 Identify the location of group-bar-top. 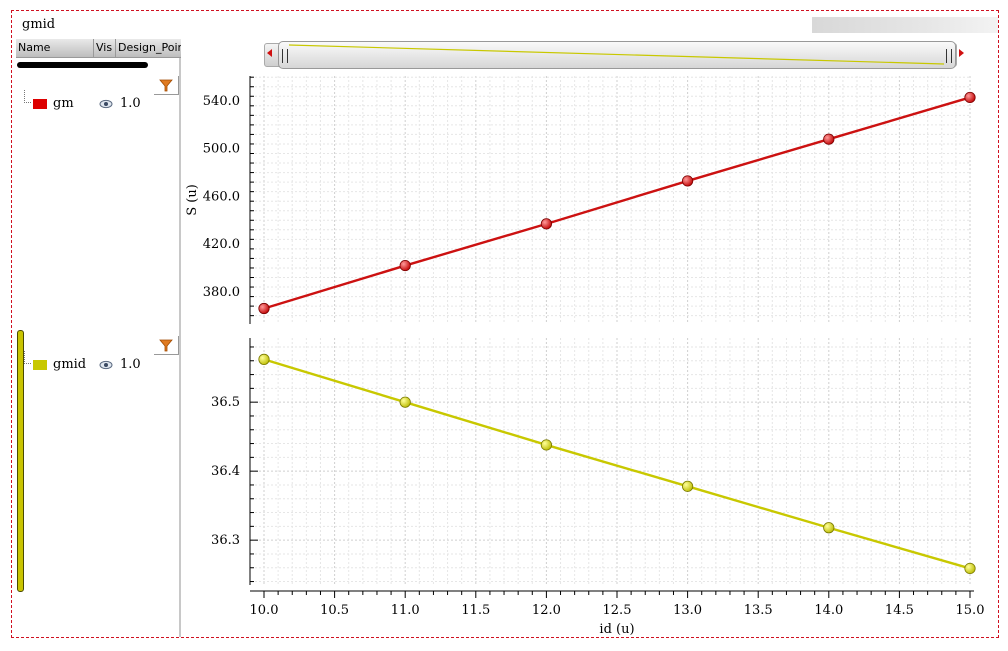
(82, 65).